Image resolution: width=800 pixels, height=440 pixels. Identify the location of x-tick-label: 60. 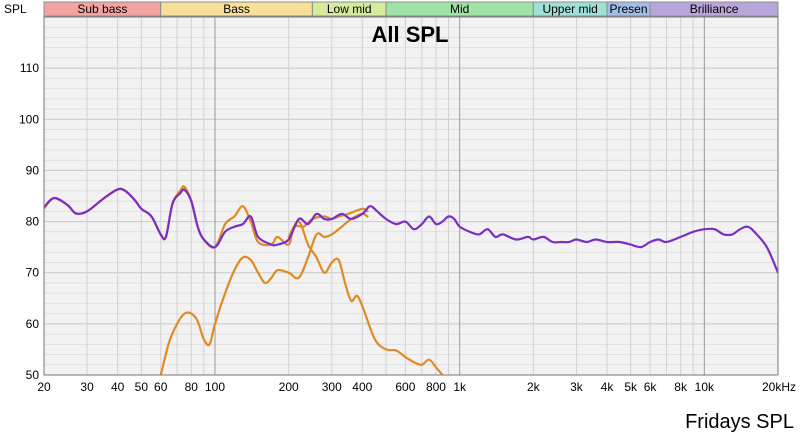
(161, 387).